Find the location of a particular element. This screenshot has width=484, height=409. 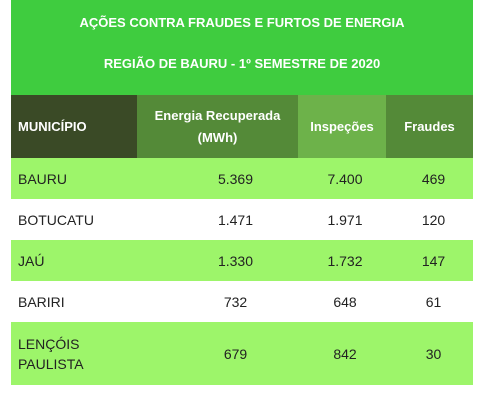

table-row: BOTUCATU 1.471 1.971 120 is located at coordinates (242, 219).